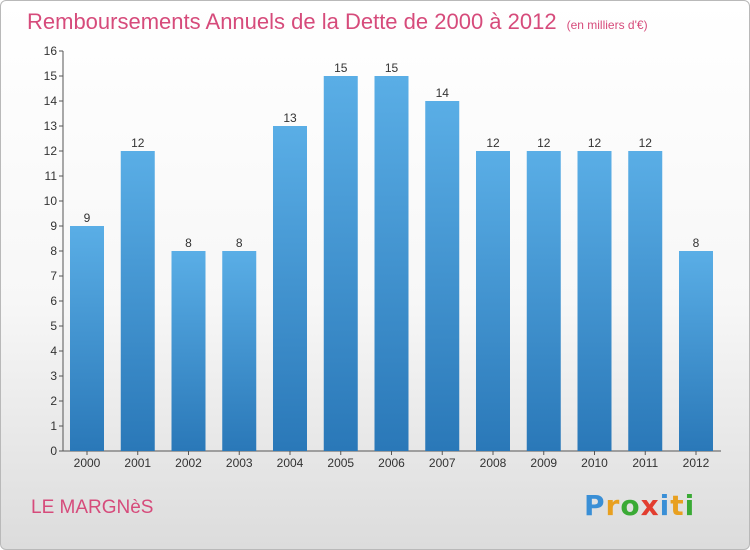 This screenshot has width=750, height=550. I want to click on x-tick-label: 2005, so click(340, 463).